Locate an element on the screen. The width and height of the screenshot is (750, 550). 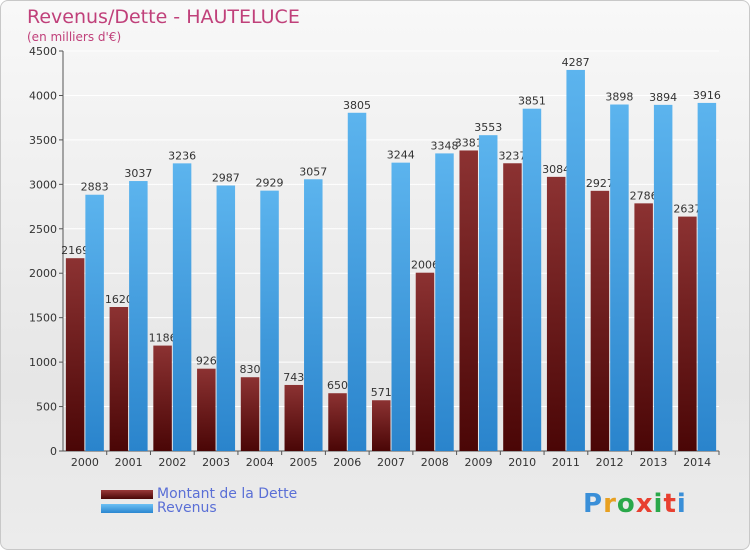
x-tick-label: 2006 is located at coordinates (347, 462).